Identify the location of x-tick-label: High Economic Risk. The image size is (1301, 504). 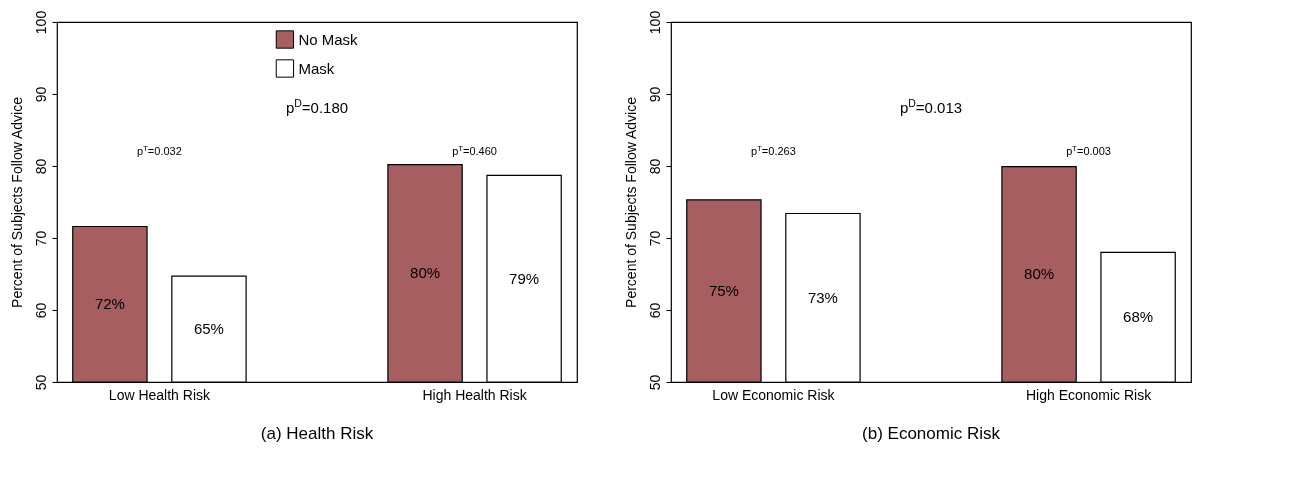
(1089, 394).